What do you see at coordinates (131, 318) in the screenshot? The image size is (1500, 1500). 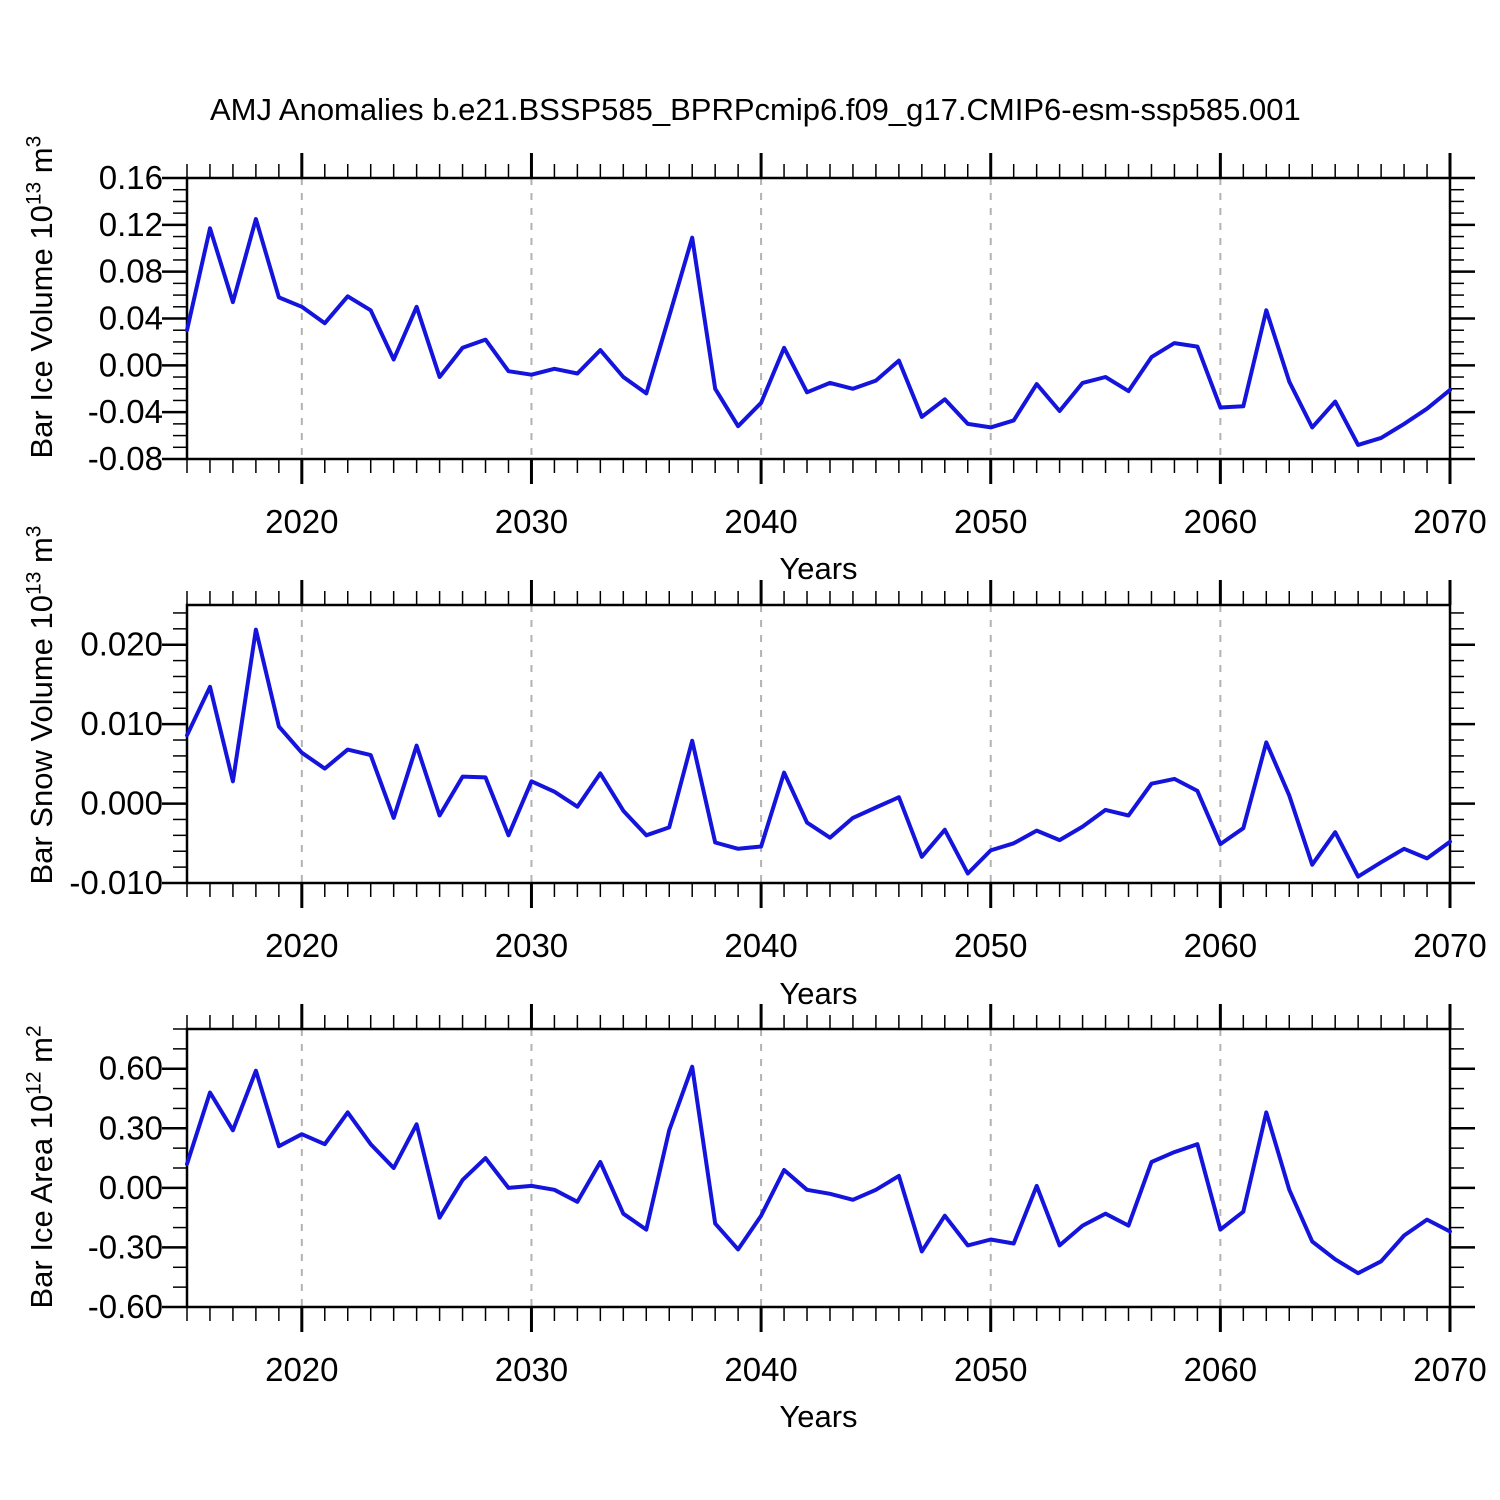 I see `y-tick-label: 0.04` at bounding box center [131, 318].